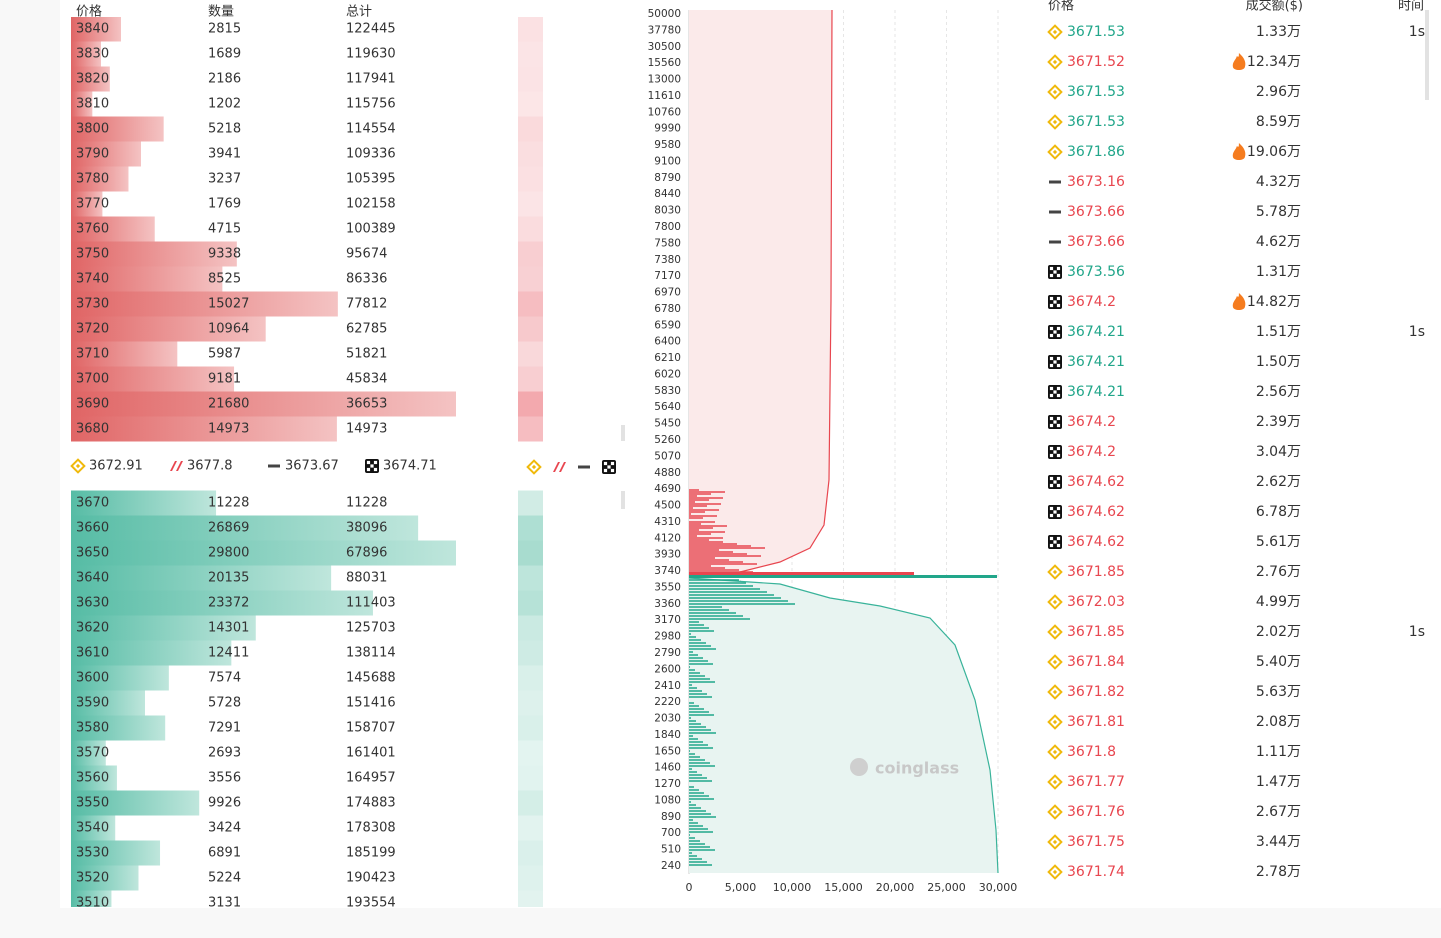 The width and height of the screenshot is (1441, 938). I want to click on y-tick-label: 7580, so click(667, 243).